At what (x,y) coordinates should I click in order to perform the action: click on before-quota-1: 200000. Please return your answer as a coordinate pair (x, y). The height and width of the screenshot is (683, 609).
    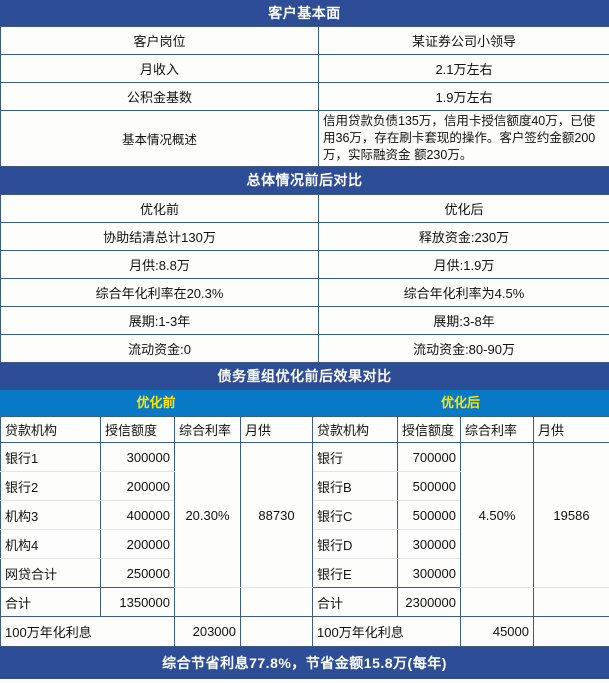
    Looking at the image, I should click on (137, 486).